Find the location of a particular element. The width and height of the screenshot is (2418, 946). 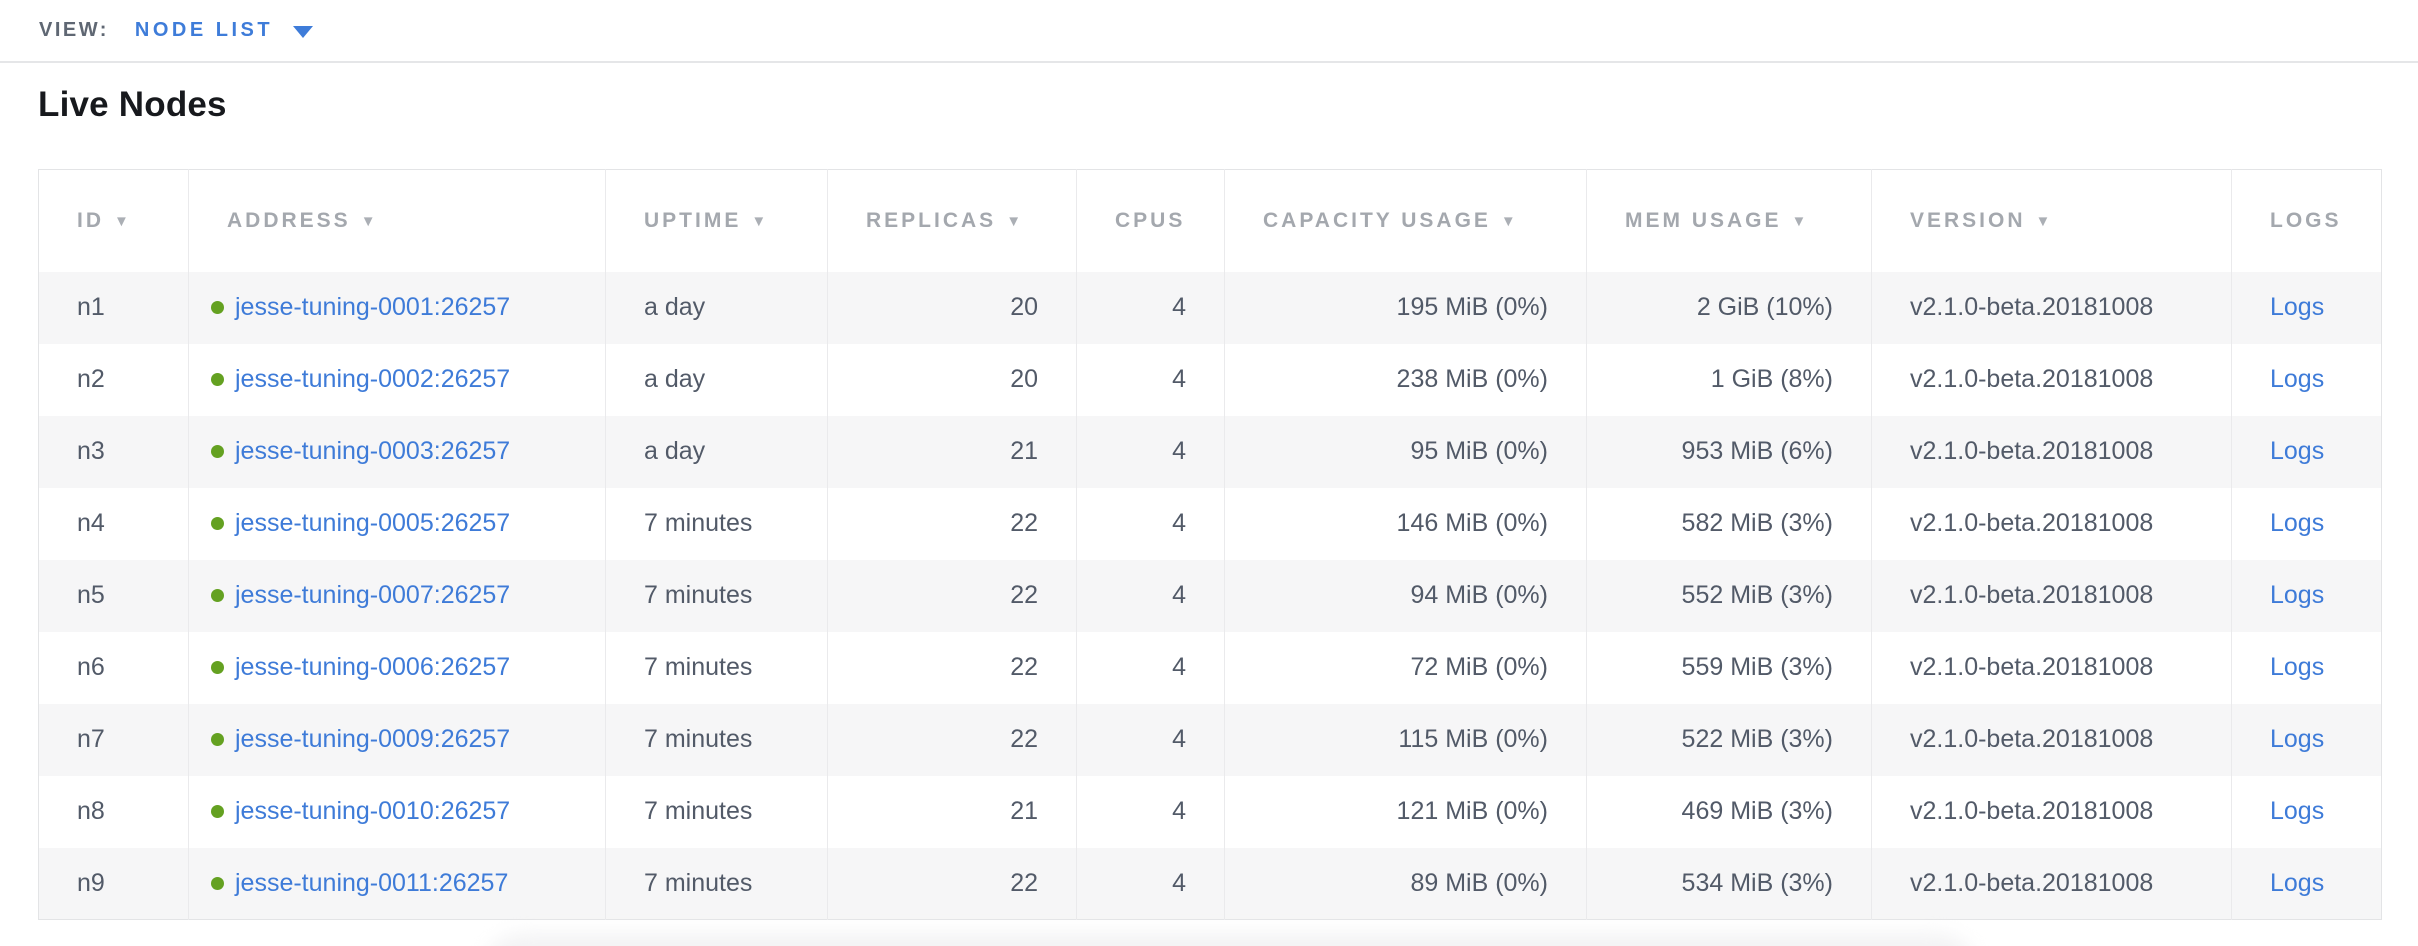

cell-address: jesse-tuning-0003:26257 is located at coordinates (397, 451).